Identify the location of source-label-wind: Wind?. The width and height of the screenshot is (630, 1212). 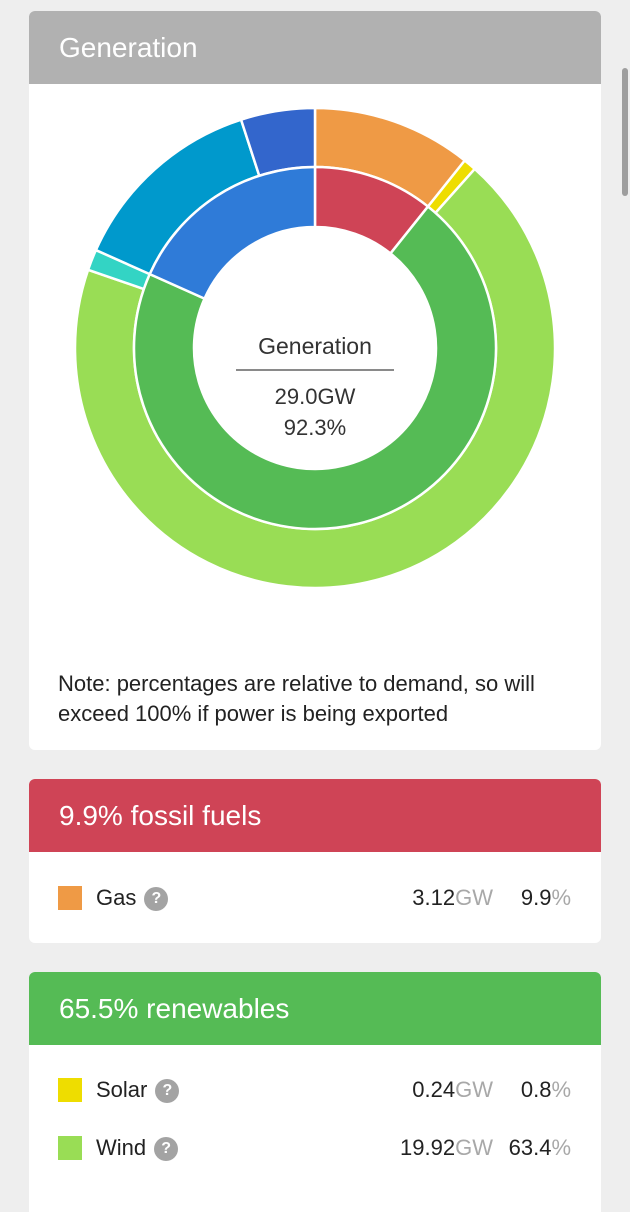
(137, 1148).